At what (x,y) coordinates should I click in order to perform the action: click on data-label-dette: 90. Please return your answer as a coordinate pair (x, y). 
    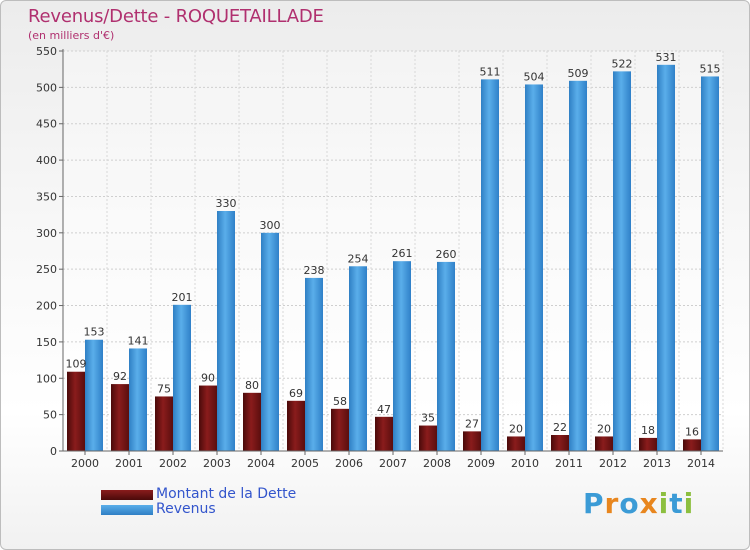
    Looking at the image, I should click on (208, 378).